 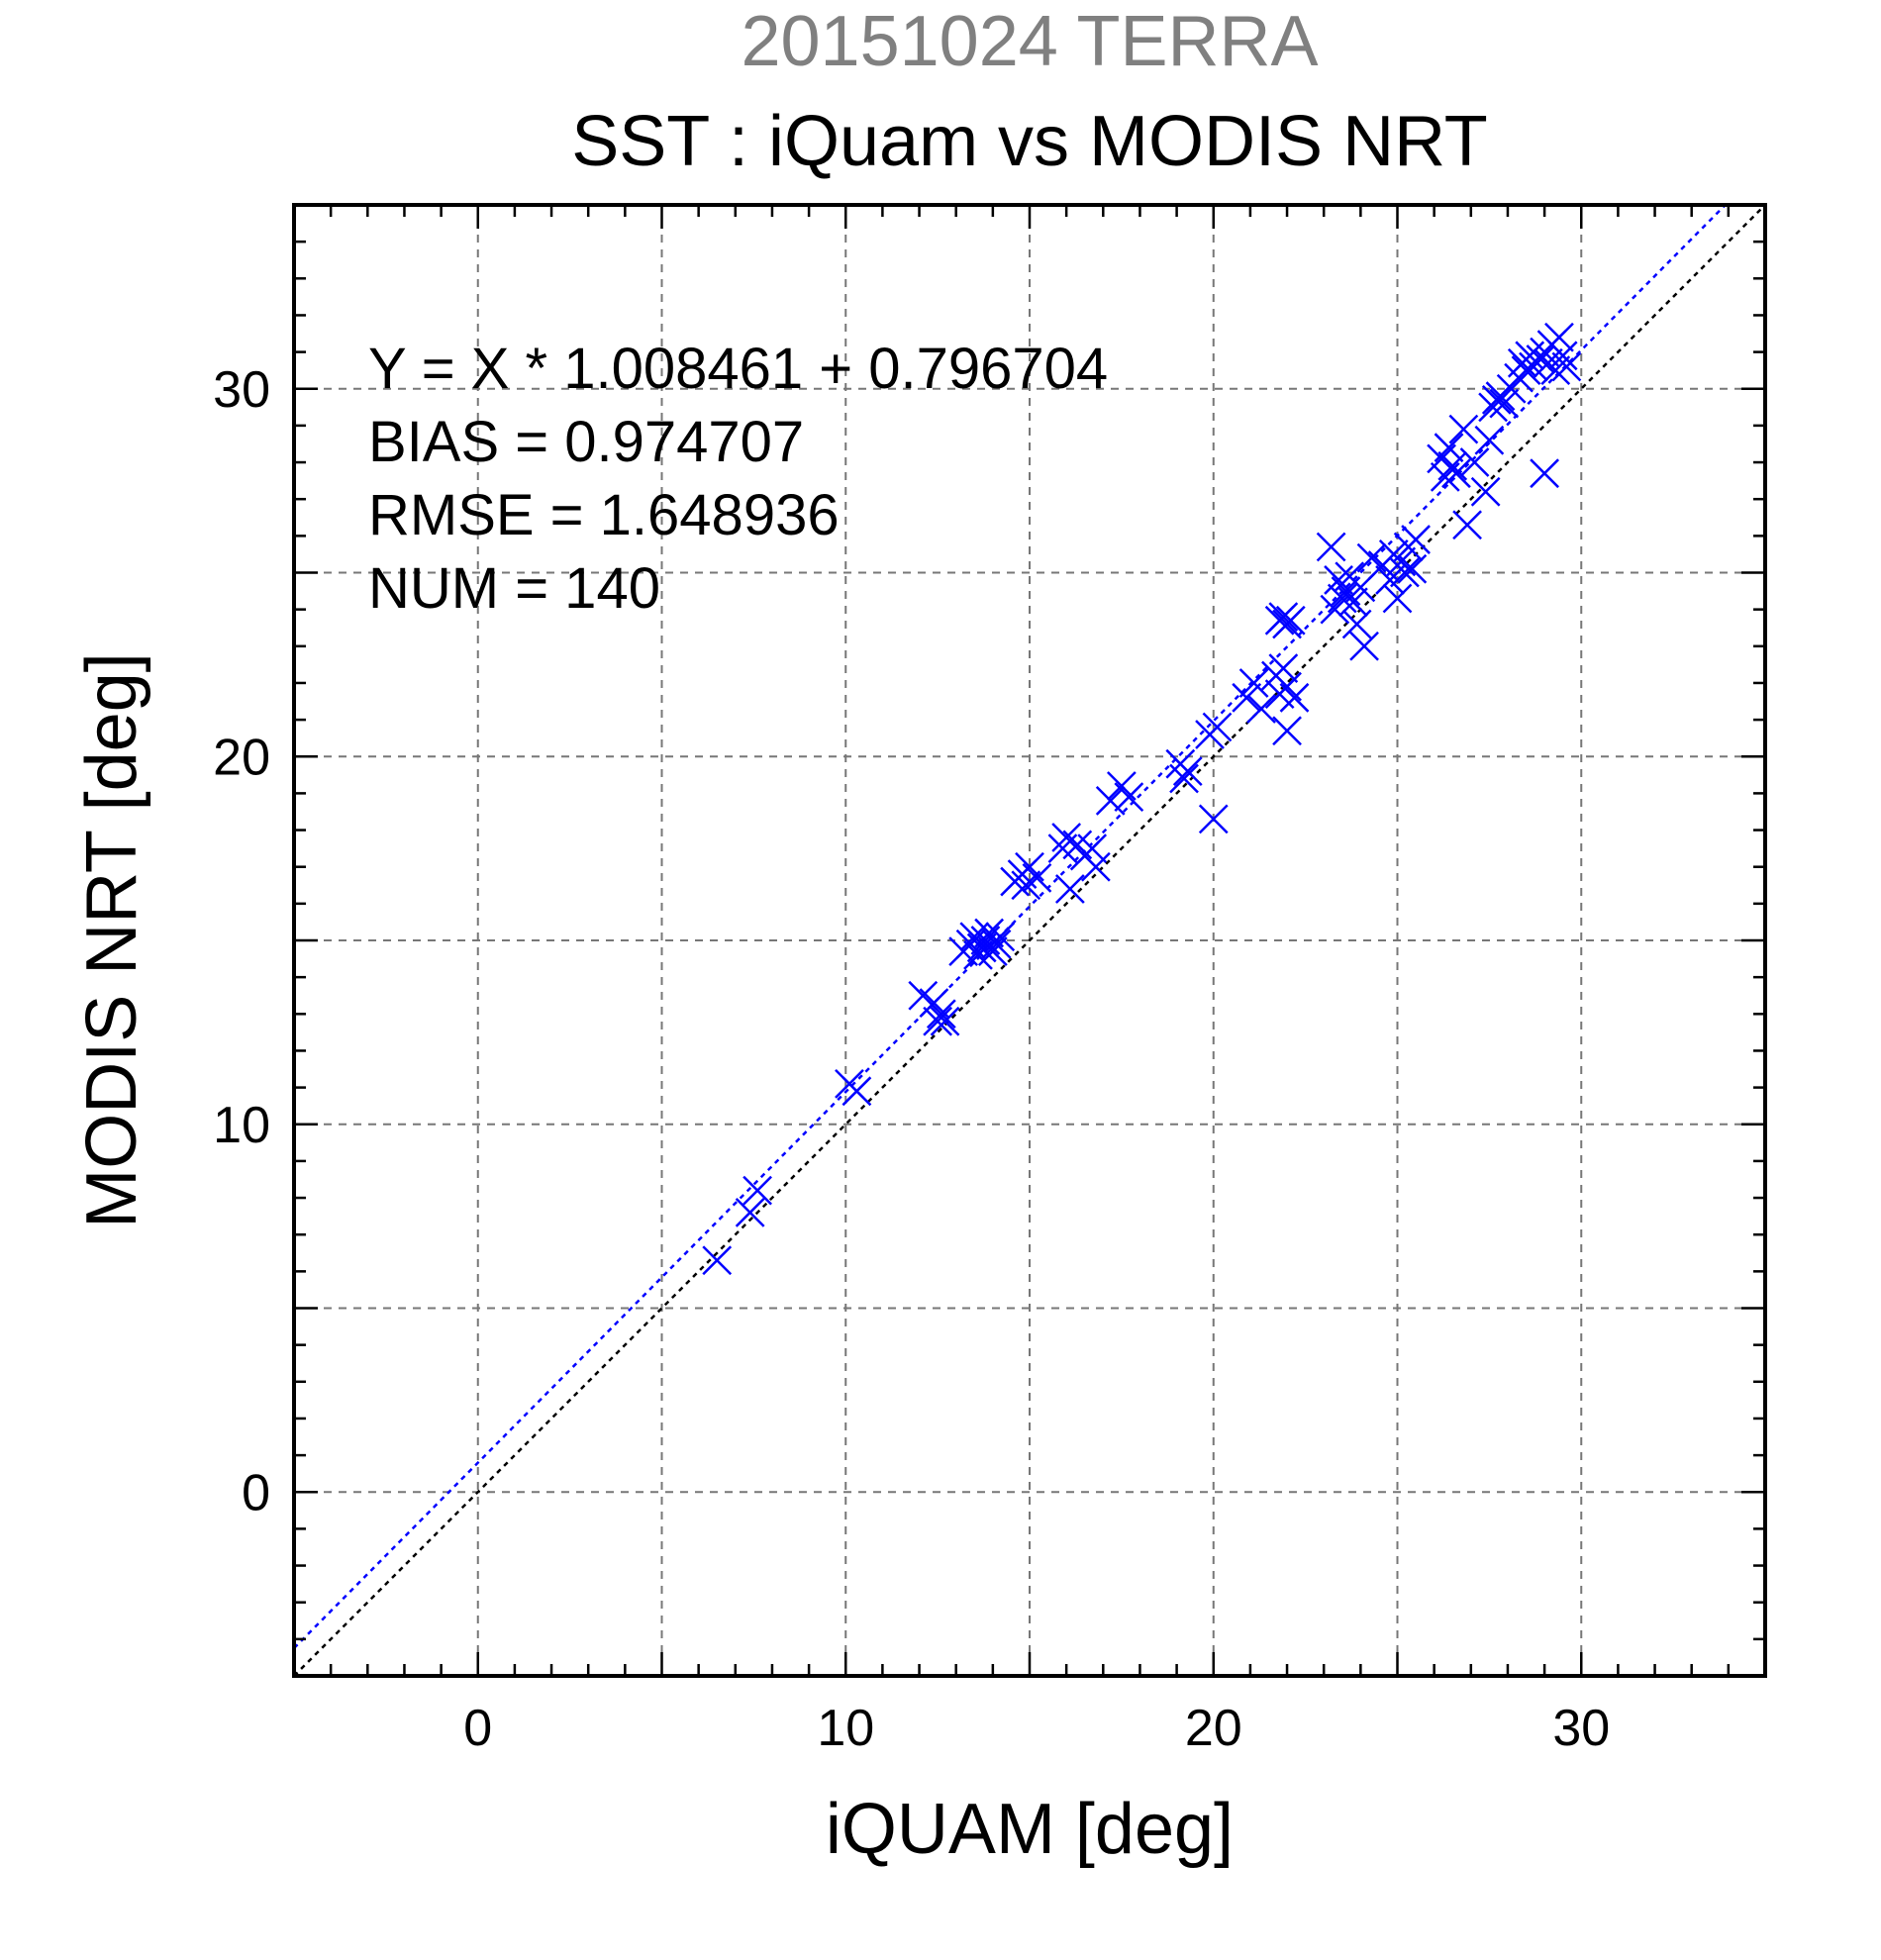 What do you see at coordinates (1030, 41) in the screenshot?
I see `chart-title: 20151024 TERRA` at bounding box center [1030, 41].